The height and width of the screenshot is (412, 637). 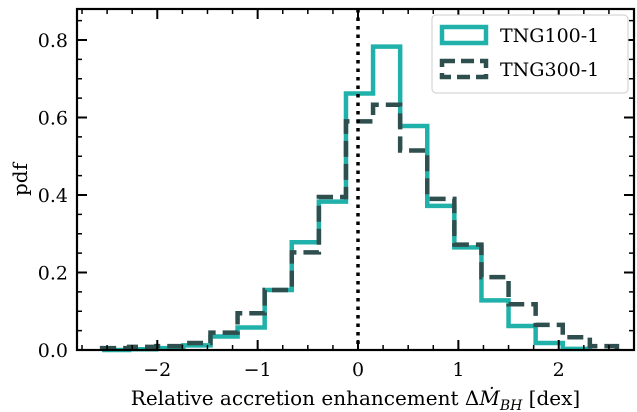 What do you see at coordinates (258, 370) in the screenshot?
I see `x-tick-label: −1` at bounding box center [258, 370].